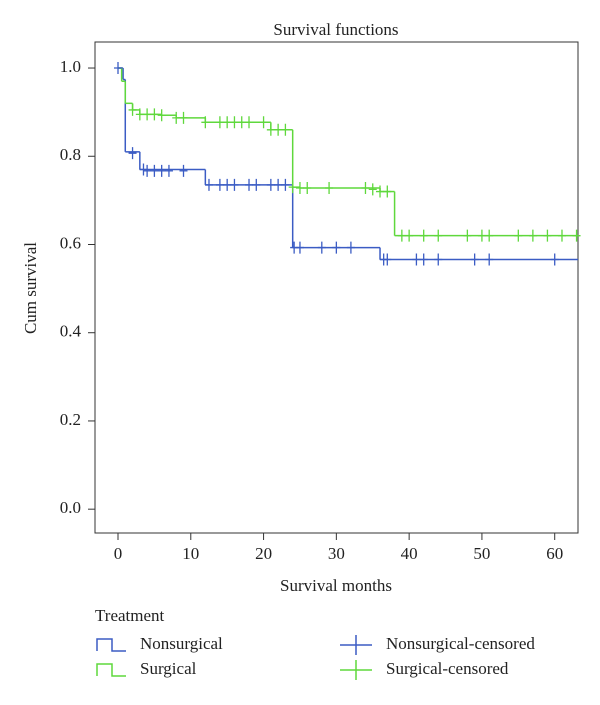 This screenshot has width=600, height=705. I want to click on y-tick-label: 0.4, so click(71, 331).